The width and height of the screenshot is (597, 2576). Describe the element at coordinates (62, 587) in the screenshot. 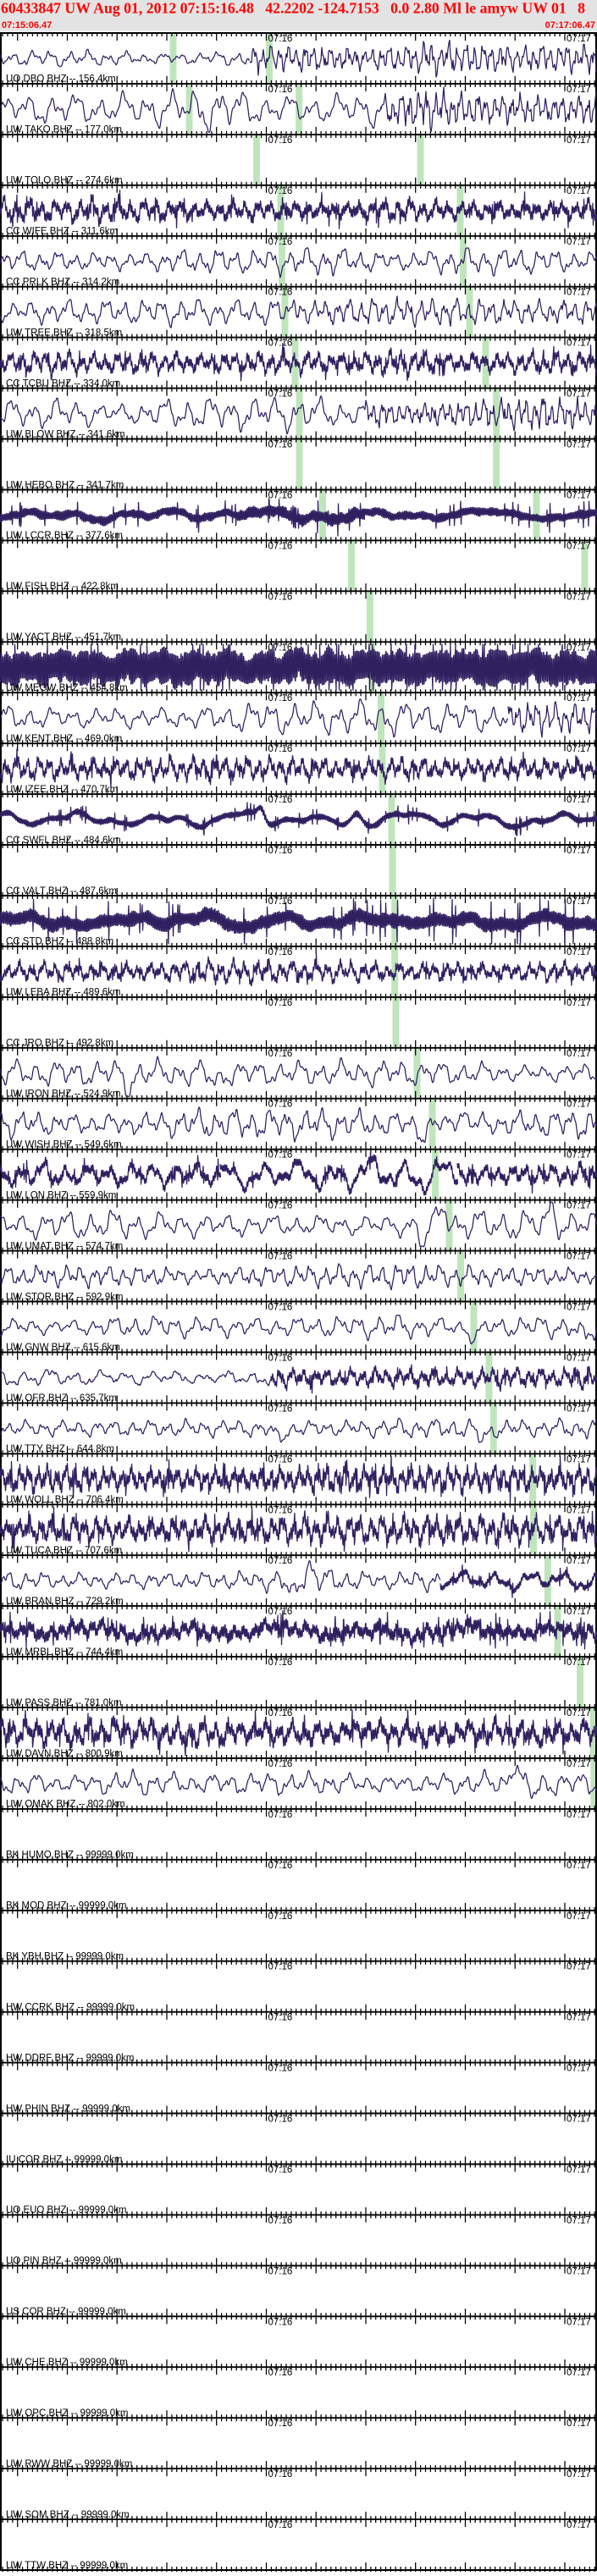

I see `svg-text: UW FISH BHZ -- 422.8km` at that location.